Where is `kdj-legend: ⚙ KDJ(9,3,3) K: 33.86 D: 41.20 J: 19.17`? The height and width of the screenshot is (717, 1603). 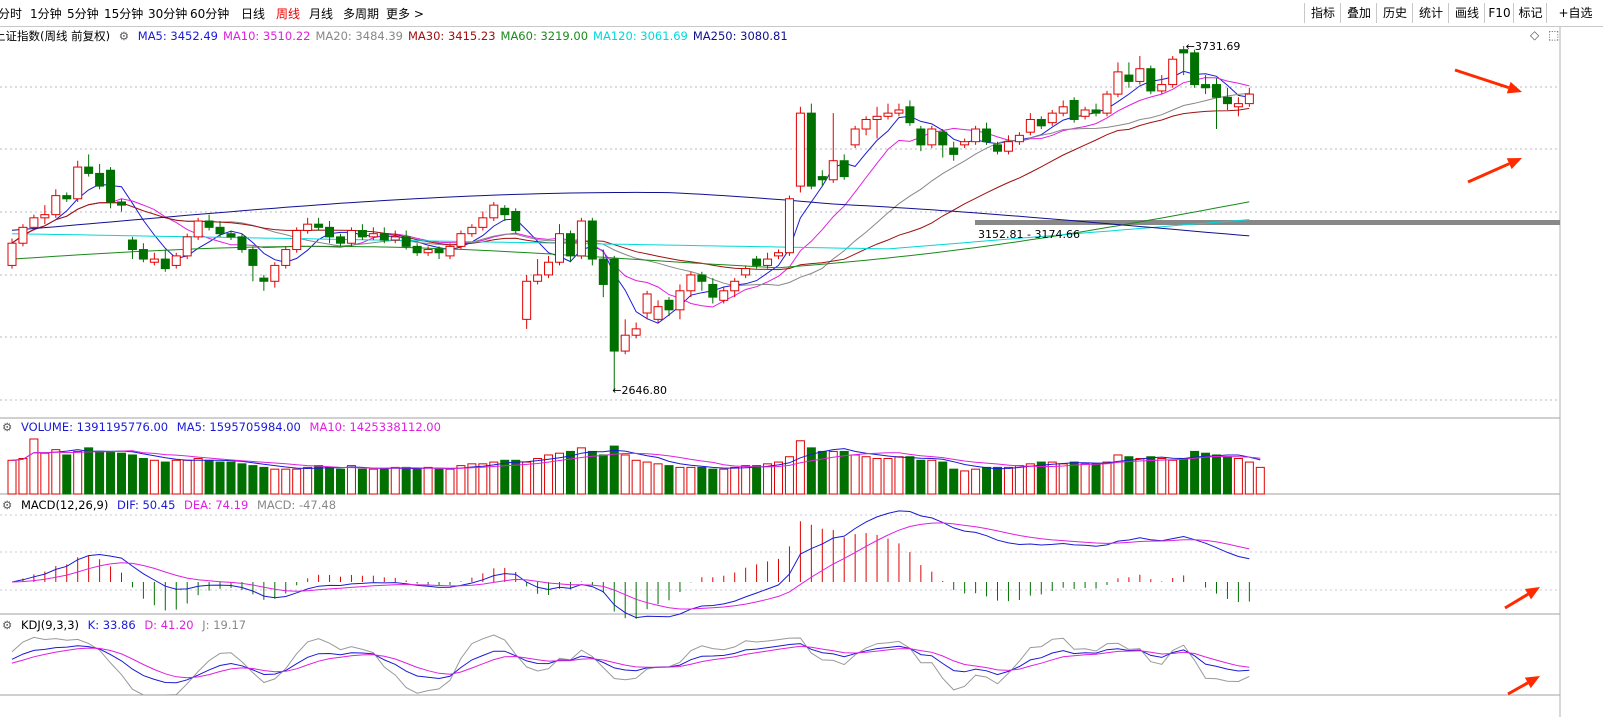 kdj-legend: ⚙ KDJ(9,3,3) K: 33.86 D: 41.20 J: 19.17 is located at coordinates (126, 625).